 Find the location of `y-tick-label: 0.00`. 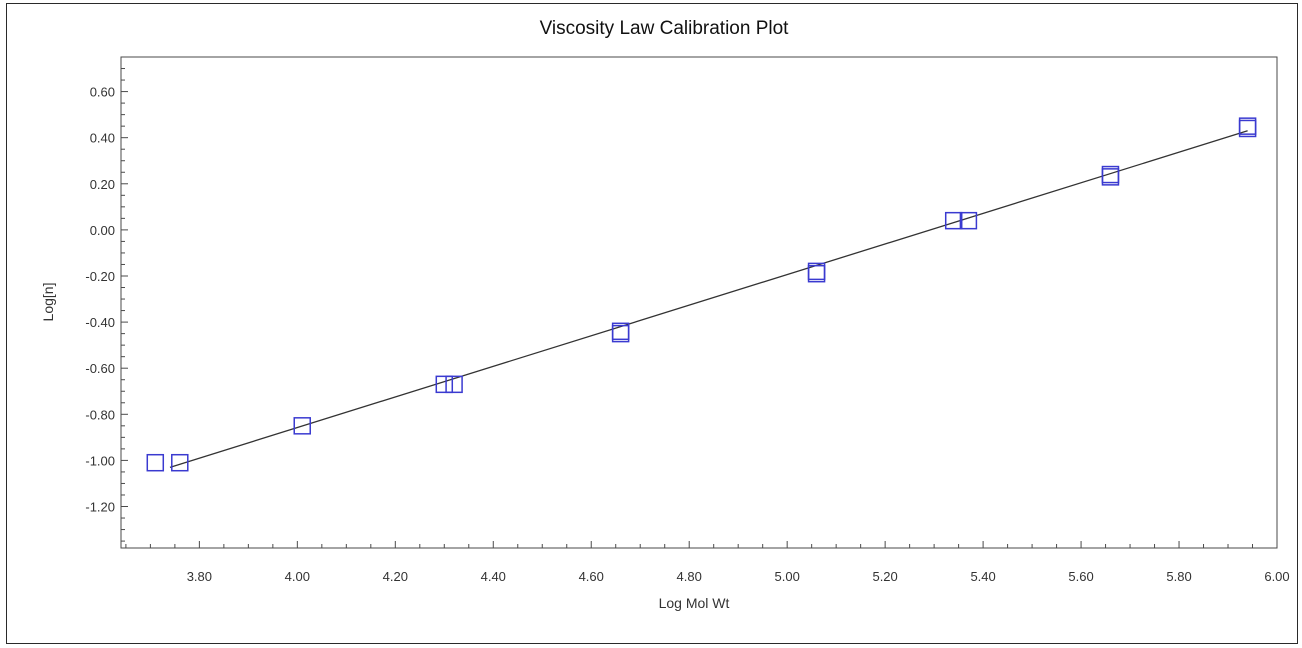

y-tick-label: 0.00 is located at coordinates (102, 230).